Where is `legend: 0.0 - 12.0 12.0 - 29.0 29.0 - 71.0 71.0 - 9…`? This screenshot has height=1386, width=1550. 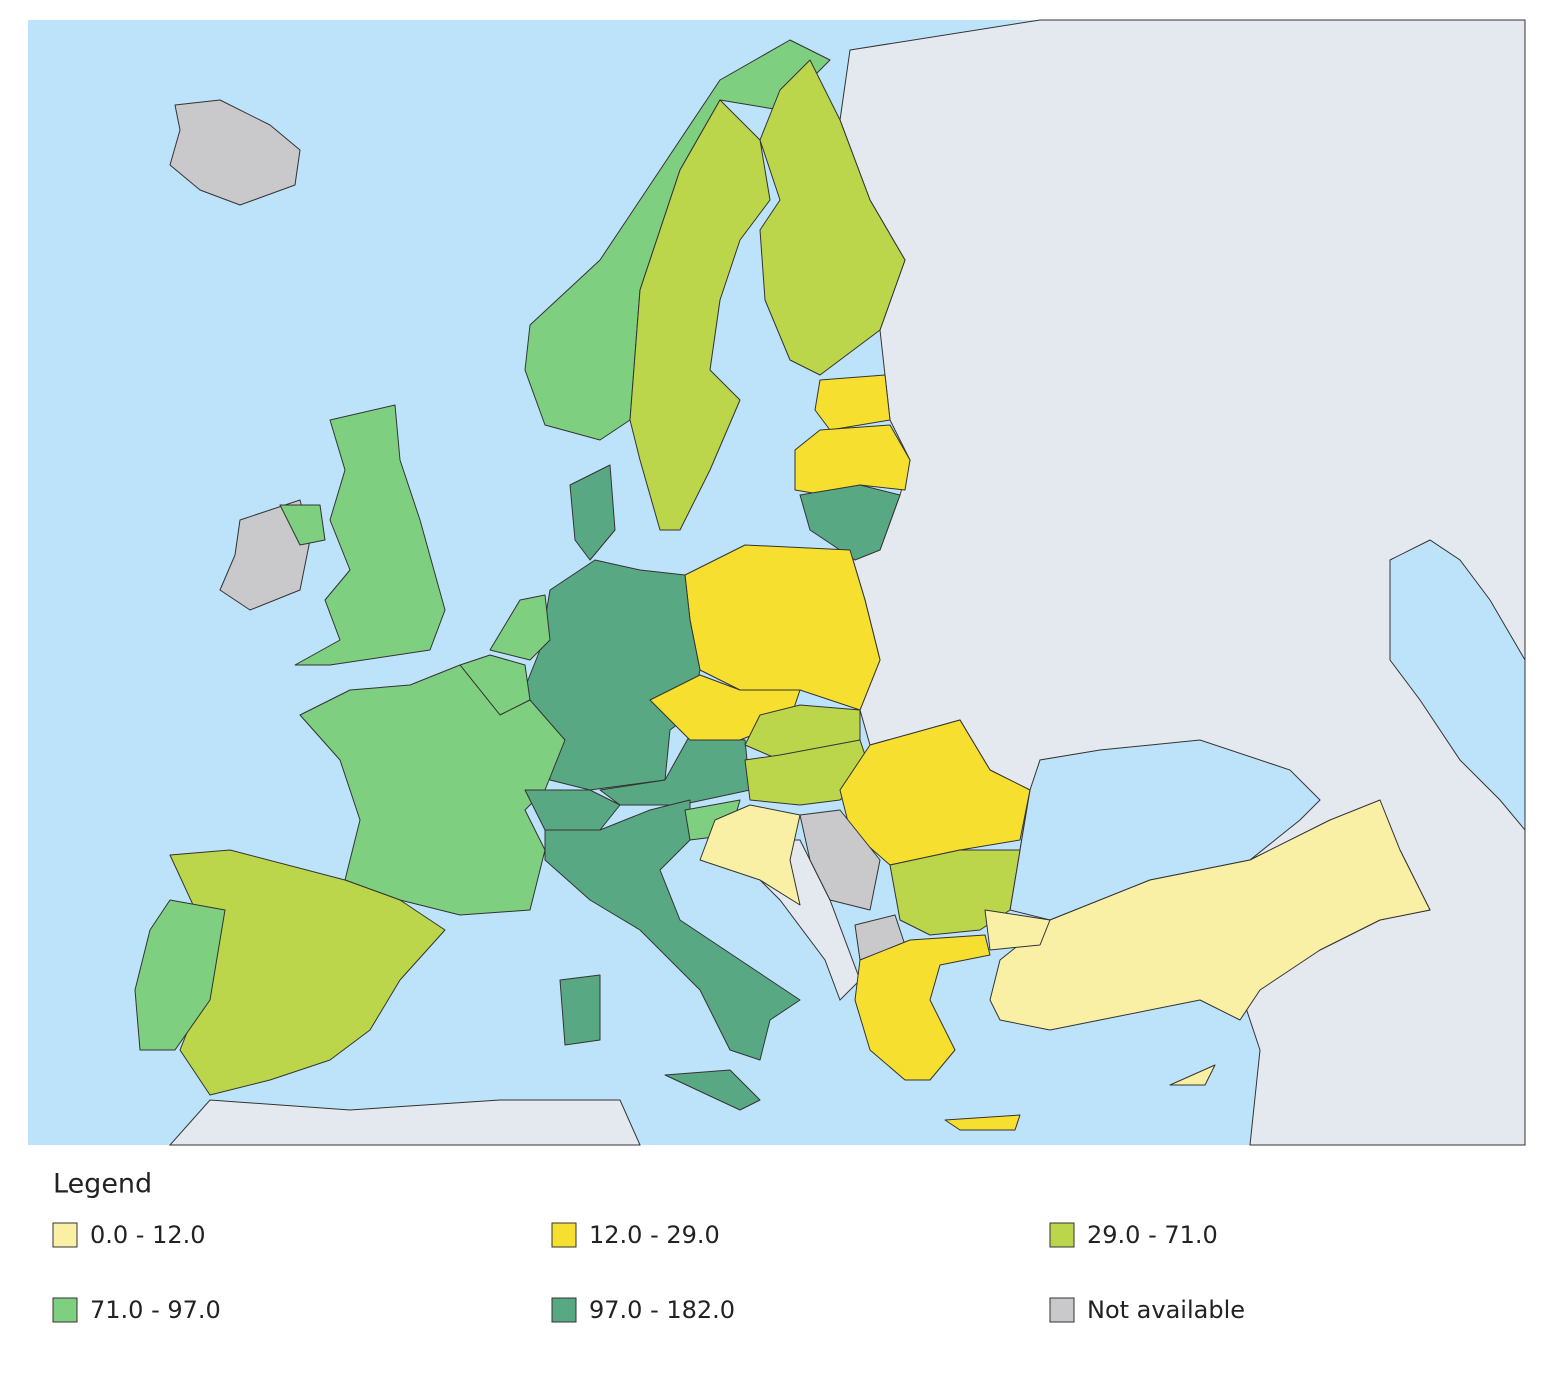
legend: 0.0 - 12.0 12.0 - 29.0 29.0 - 71.0 71.0 - 9… is located at coordinates (648, 1272).